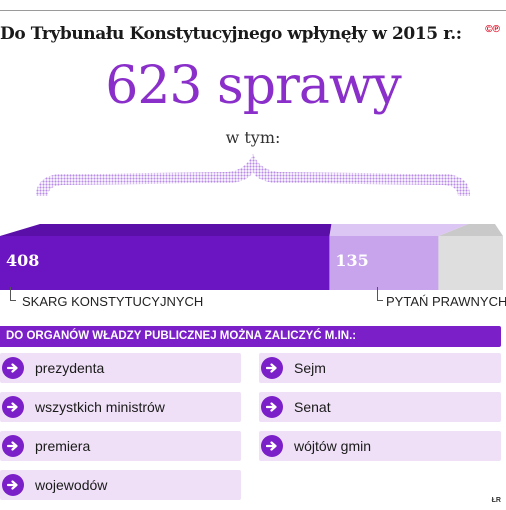  What do you see at coordinates (120, 485) in the screenshot?
I see `list-item: wojewodów` at bounding box center [120, 485].